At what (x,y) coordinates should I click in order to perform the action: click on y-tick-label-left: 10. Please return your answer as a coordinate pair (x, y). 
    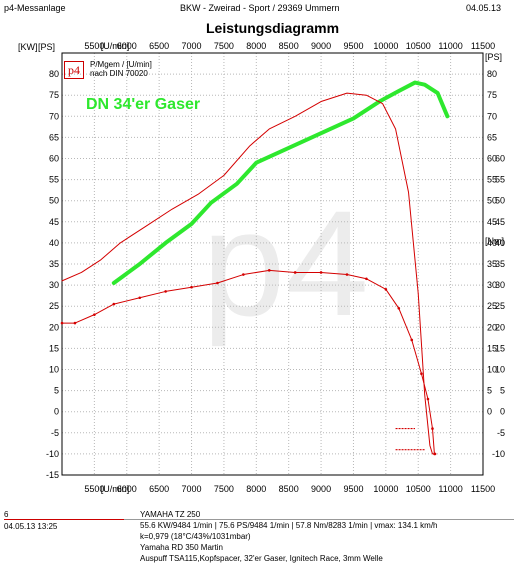
    Looking at the image, I should click on (54, 370).